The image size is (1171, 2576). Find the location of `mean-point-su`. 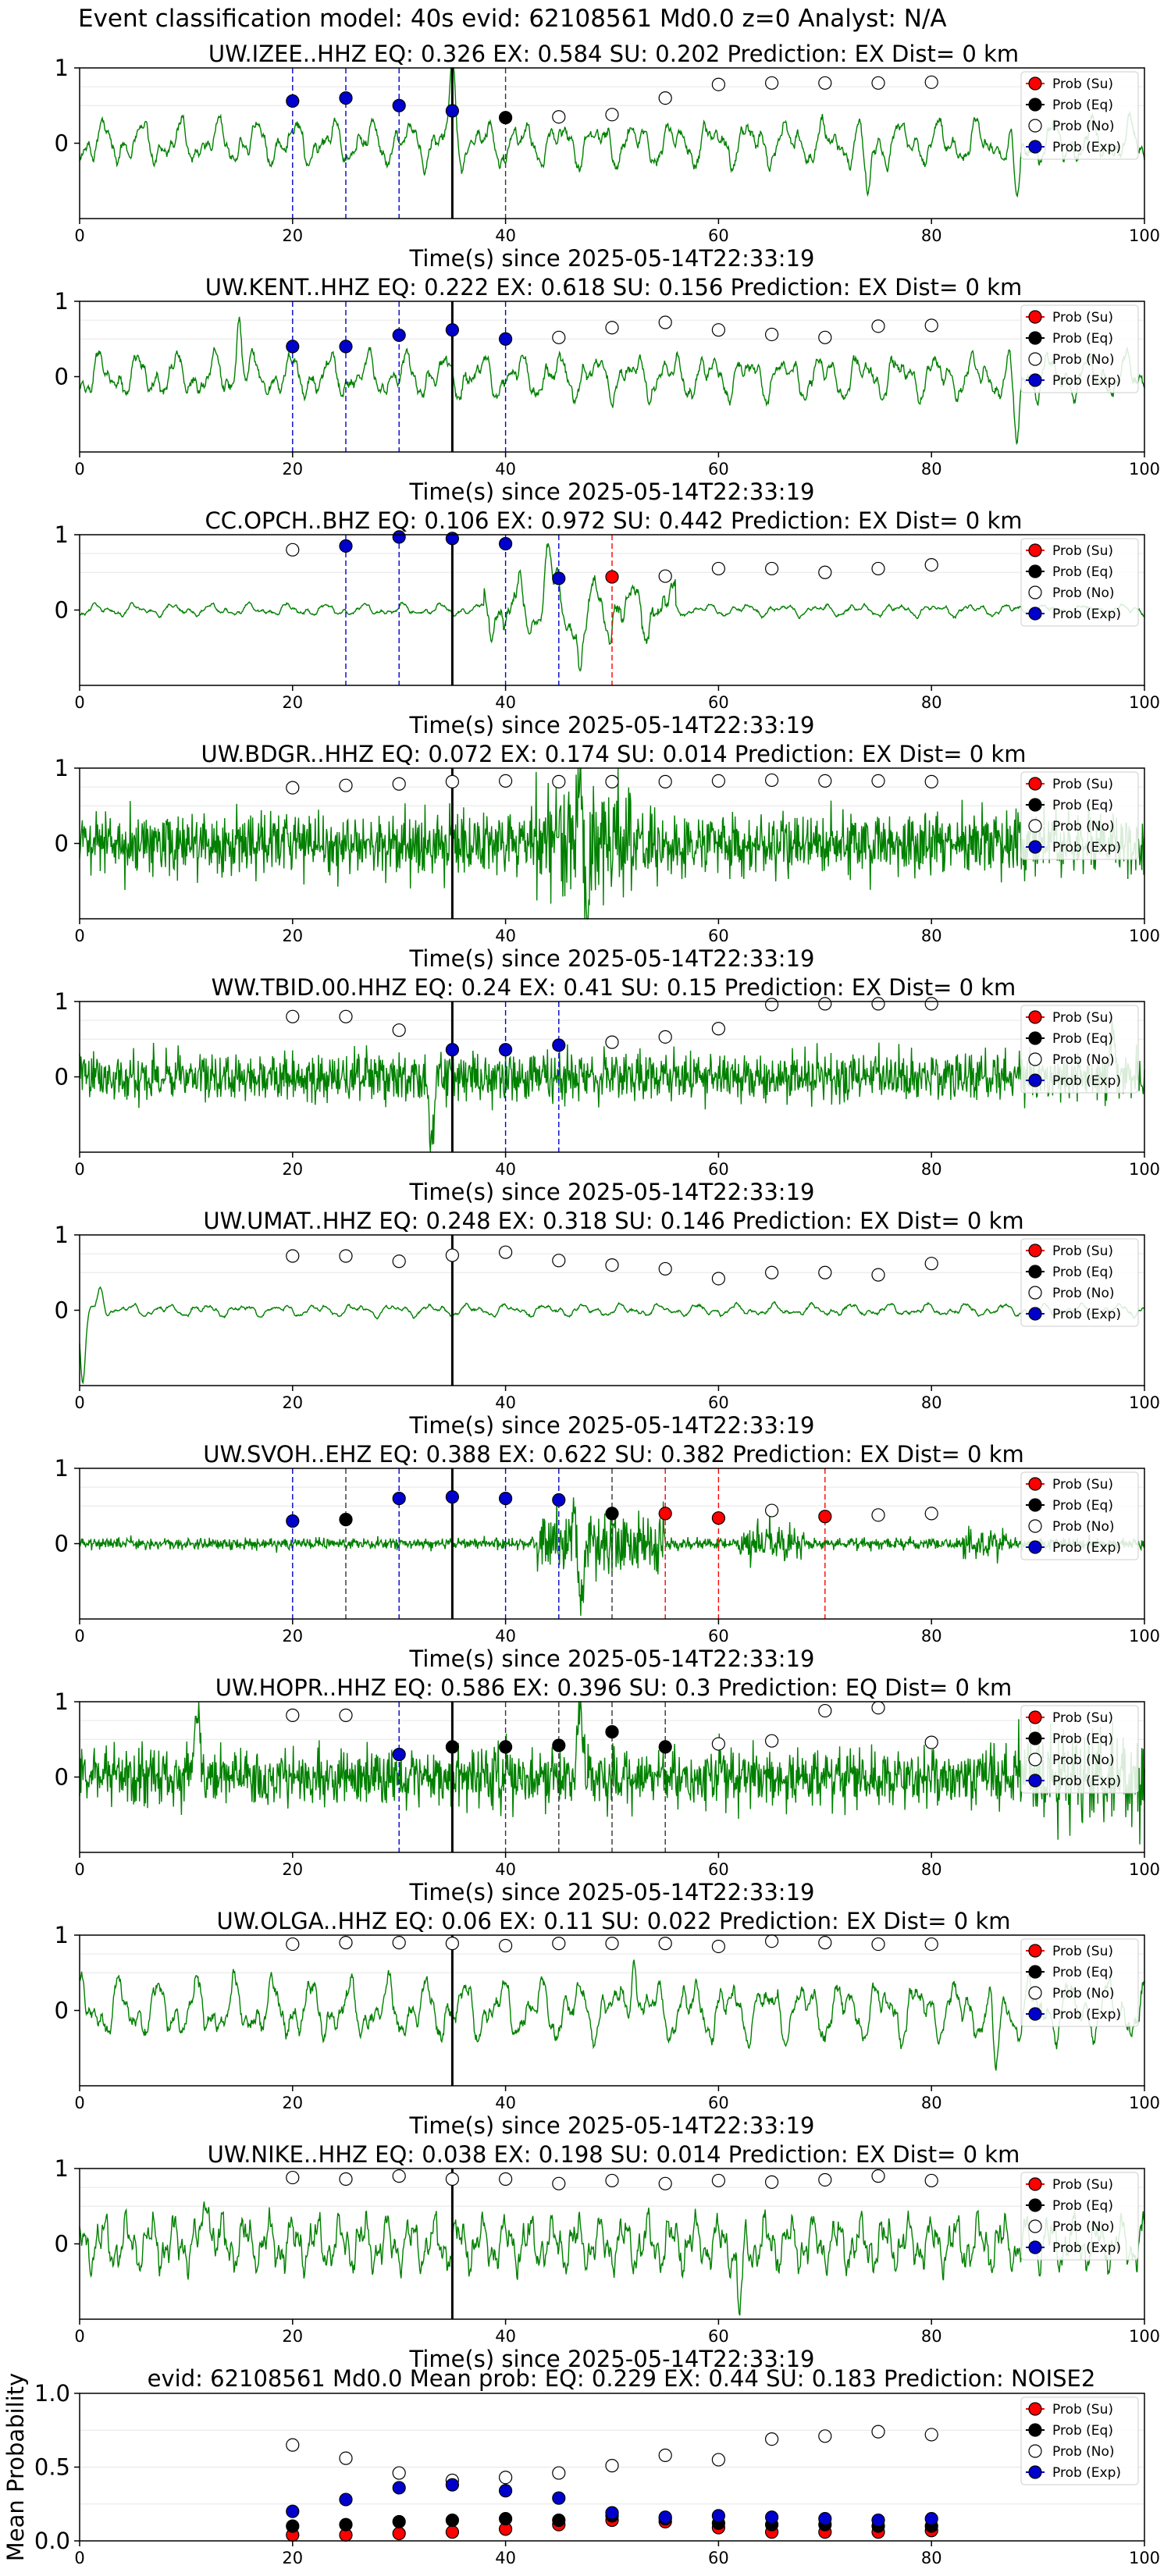

mean-point-su is located at coordinates (452, 2532).